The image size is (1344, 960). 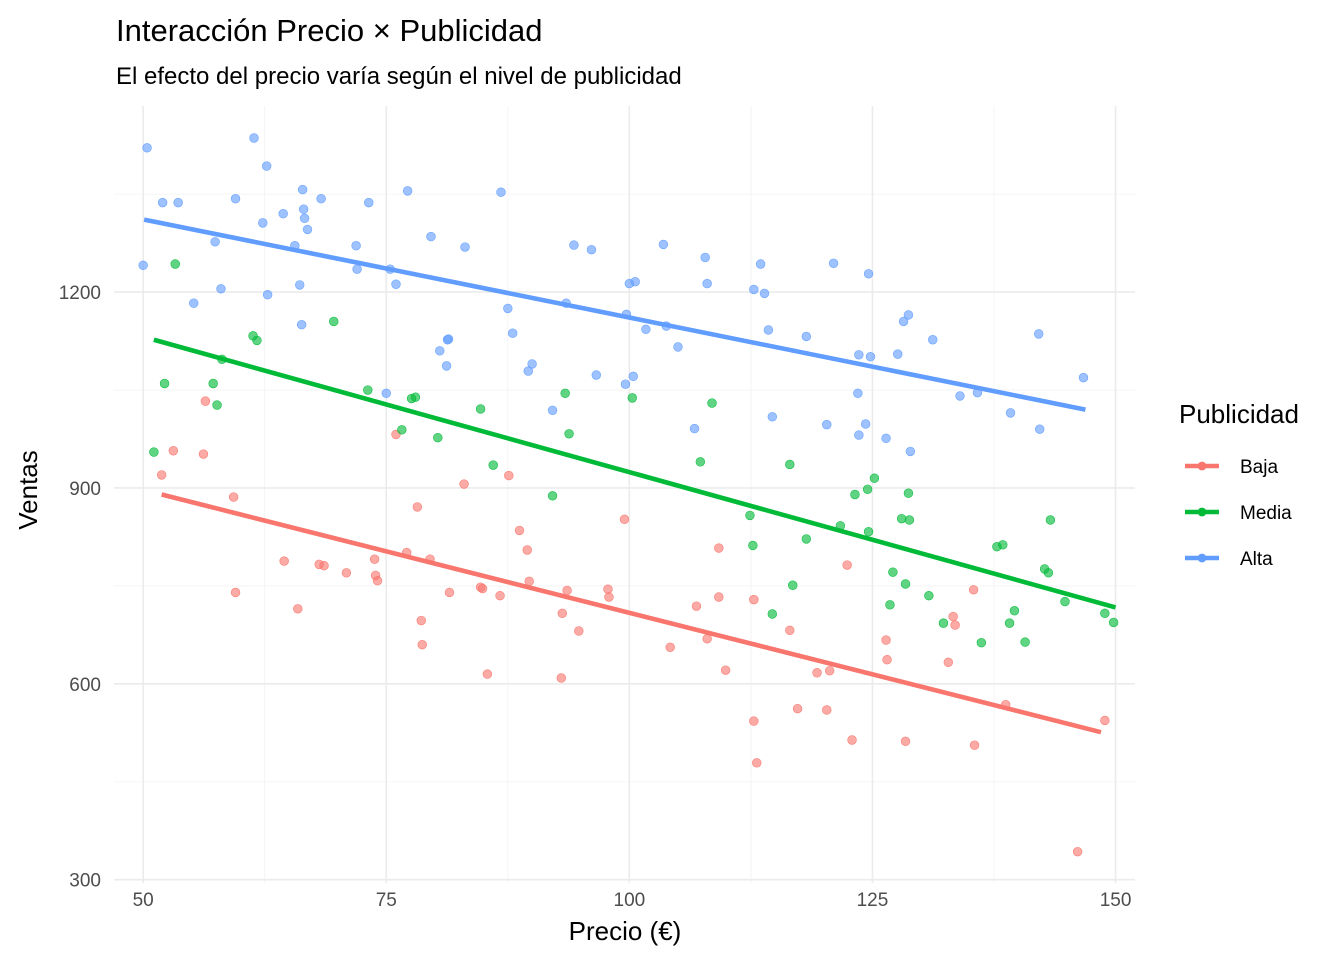 What do you see at coordinates (873, 900) in the screenshot?
I see `x-tick-label: 125` at bounding box center [873, 900].